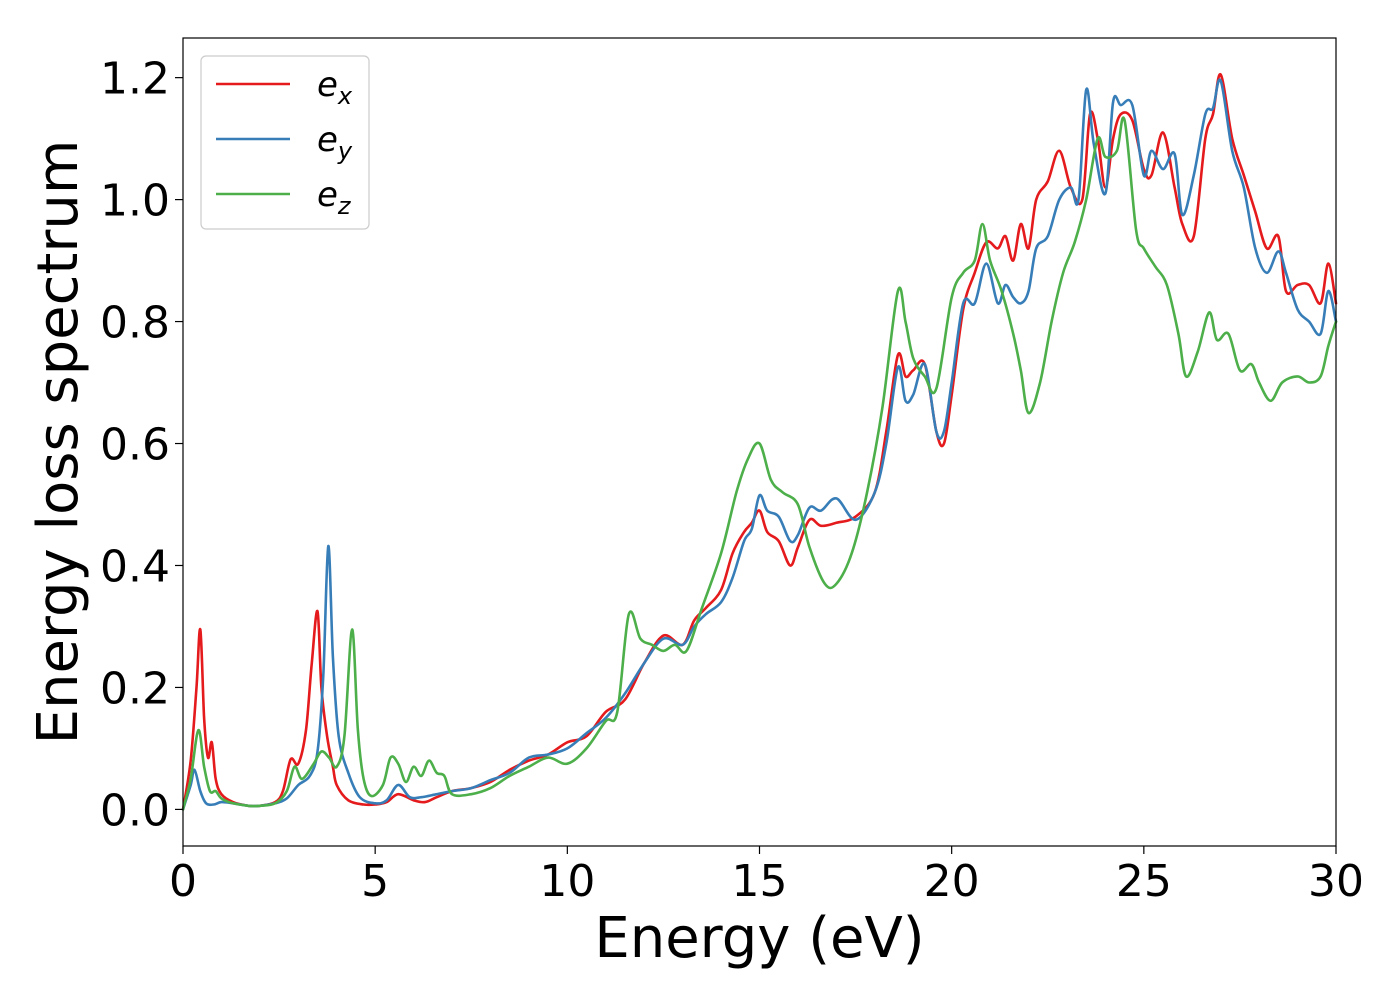  What do you see at coordinates (58, 442) in the screenshot?
I see `y-axis-label: Energy loss spectrum` at bounding box center [58, 442].